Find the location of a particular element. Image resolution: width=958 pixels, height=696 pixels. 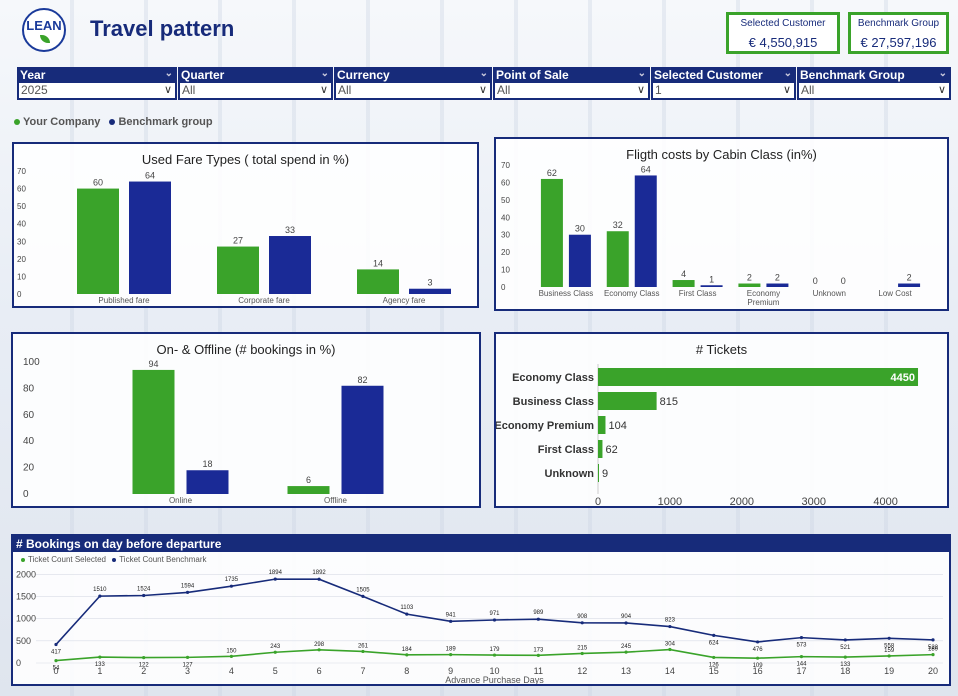

data-label: 941 is located at coordinates (451, 615).